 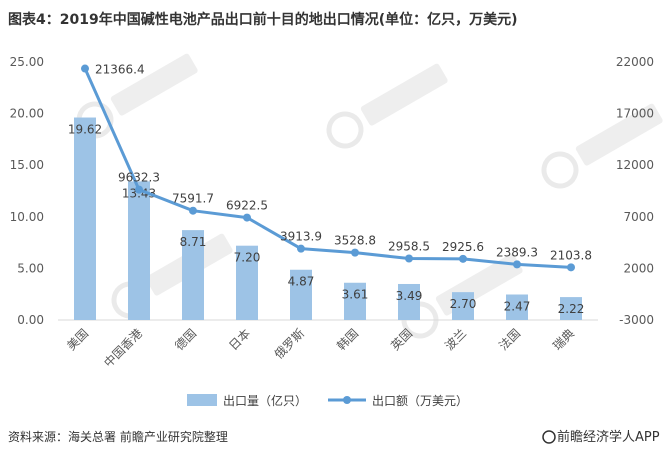 I want to click on line-value-label: 2925.6, so click(x=463, y=247).